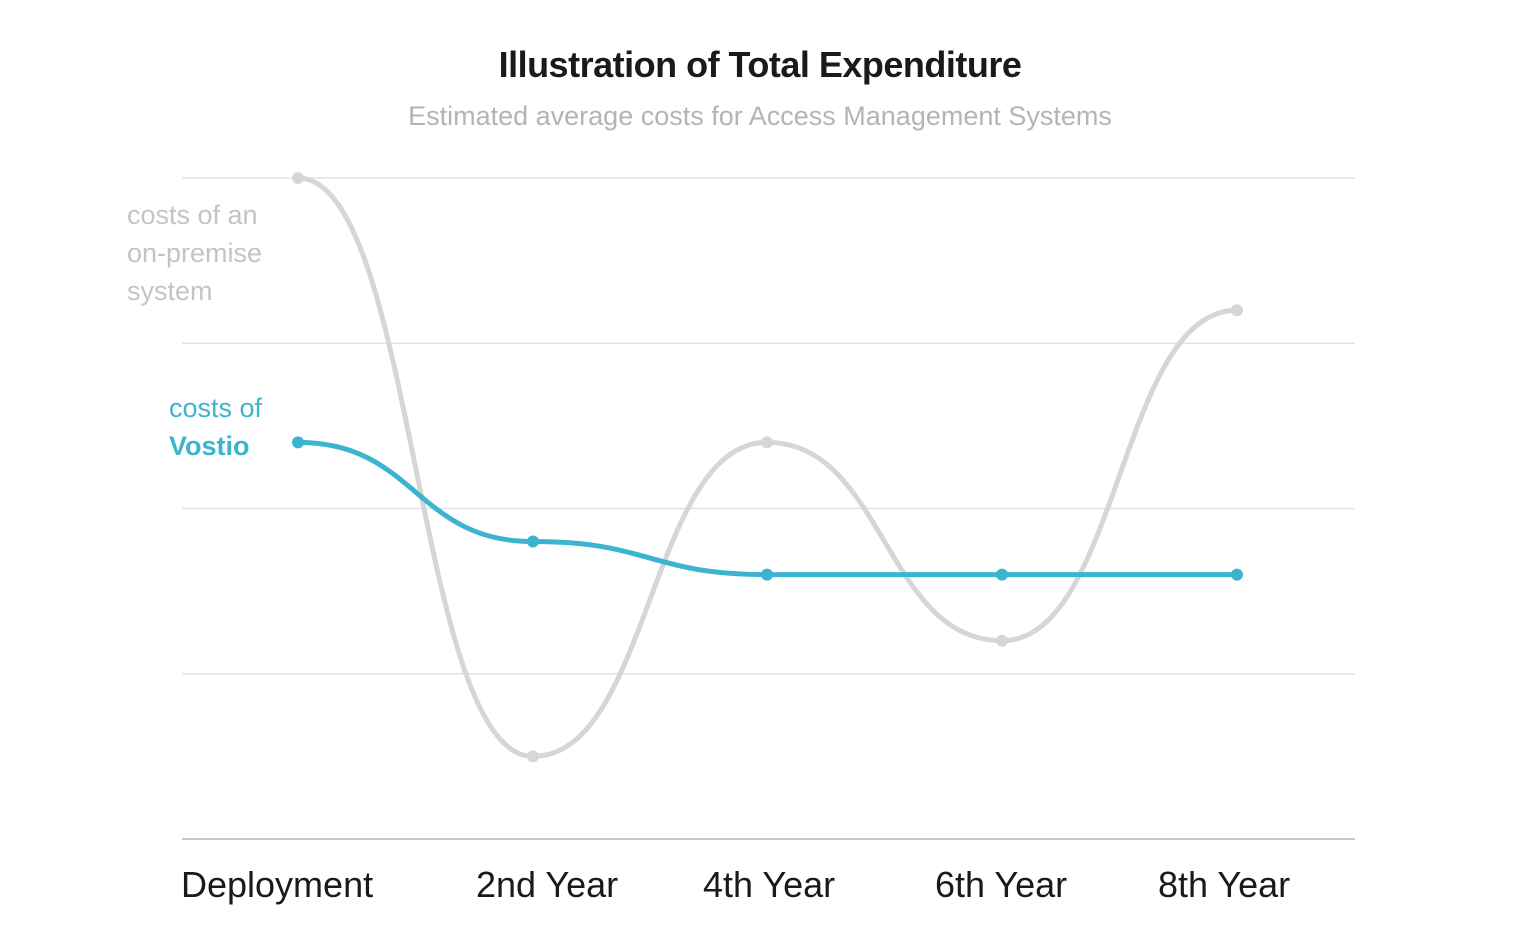 Image resolution: width=1520 pixels, height=950 pixels. I want to click on x-tick-label: Deployment, so click(277, 884).